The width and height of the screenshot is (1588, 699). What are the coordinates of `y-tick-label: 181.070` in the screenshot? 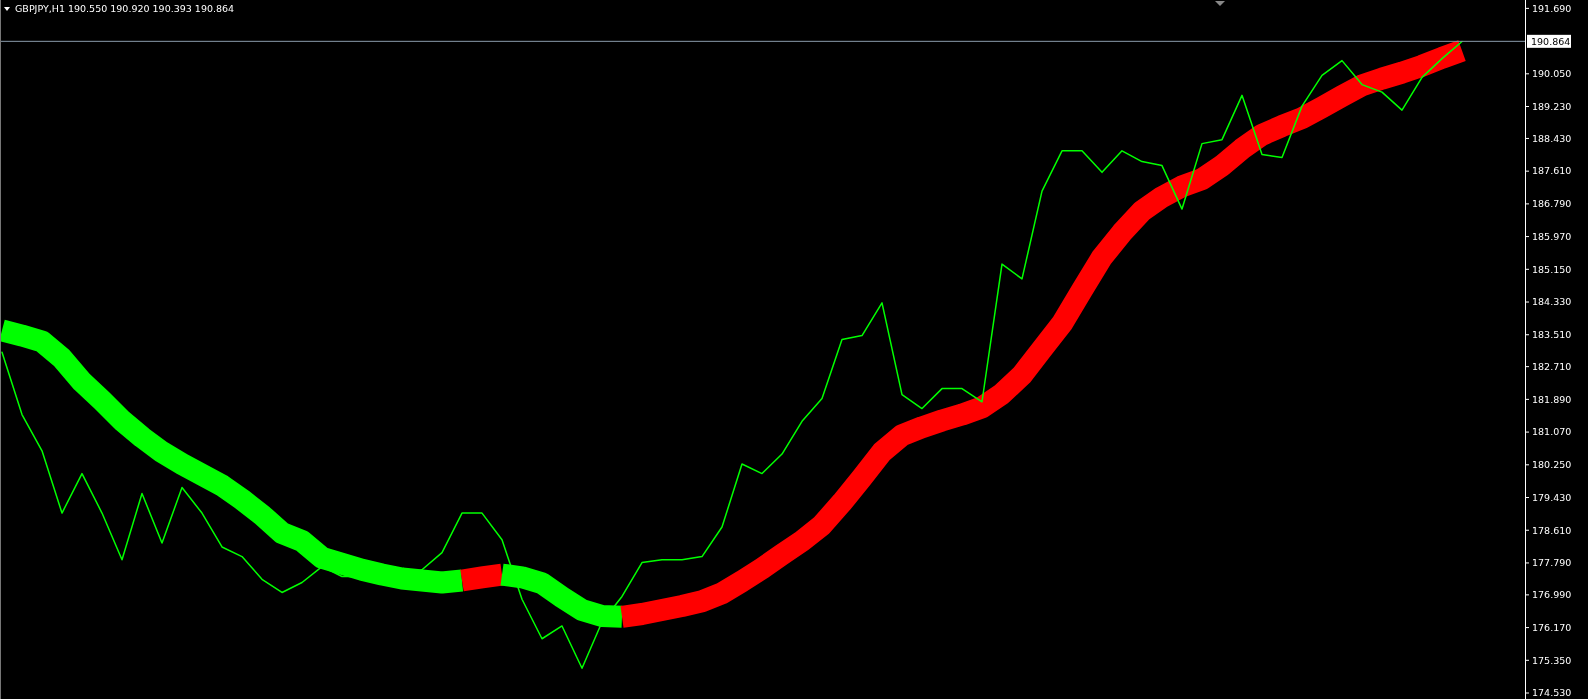 It's located at (1552, 432).